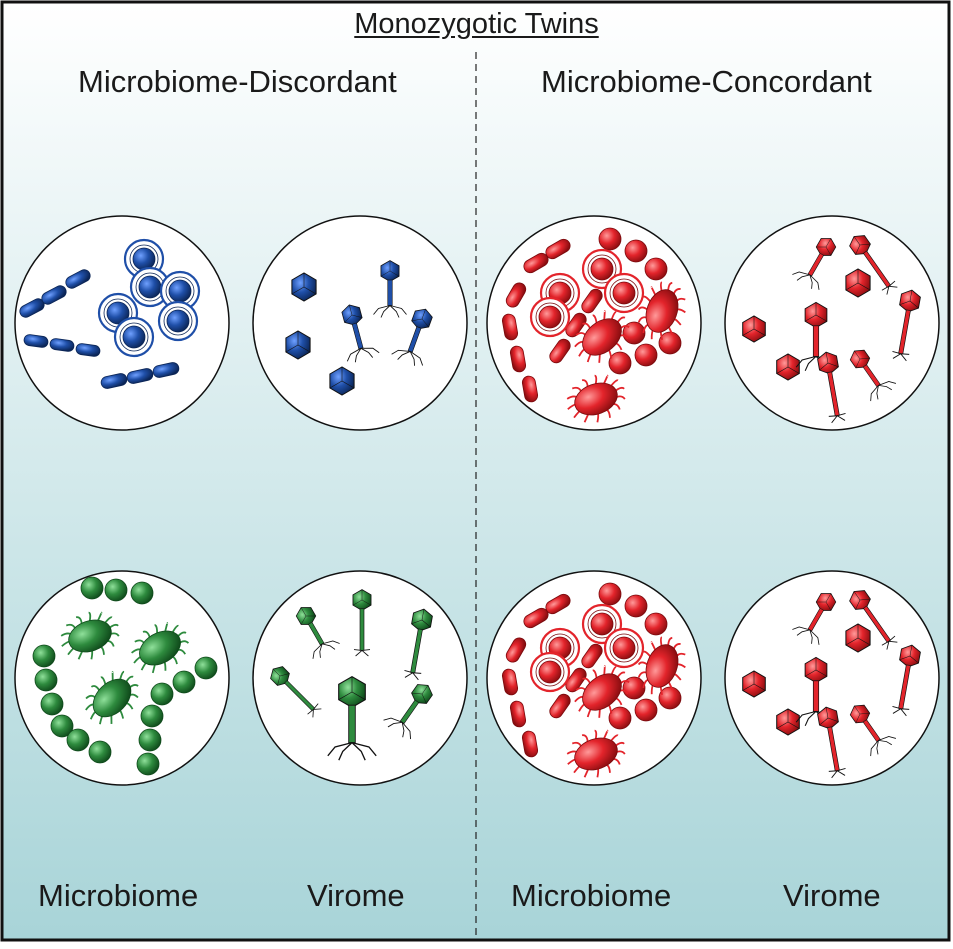 Image resolution: width=953 pixels, height=949 pixels. I want to click on group-label-concordant: Microbiome-Concordant, so click(706, 81).